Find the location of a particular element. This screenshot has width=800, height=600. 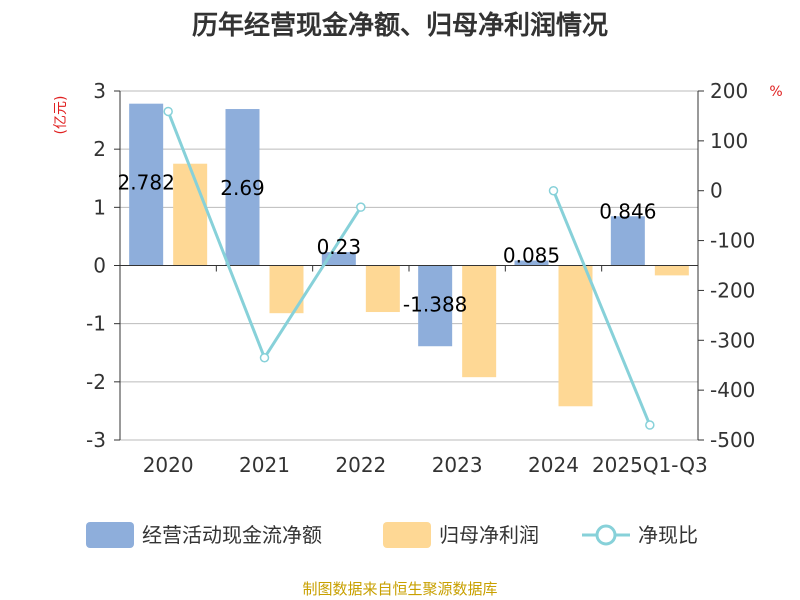

cashflow-data-label: 0.846 is located at coordinates (627, 211).